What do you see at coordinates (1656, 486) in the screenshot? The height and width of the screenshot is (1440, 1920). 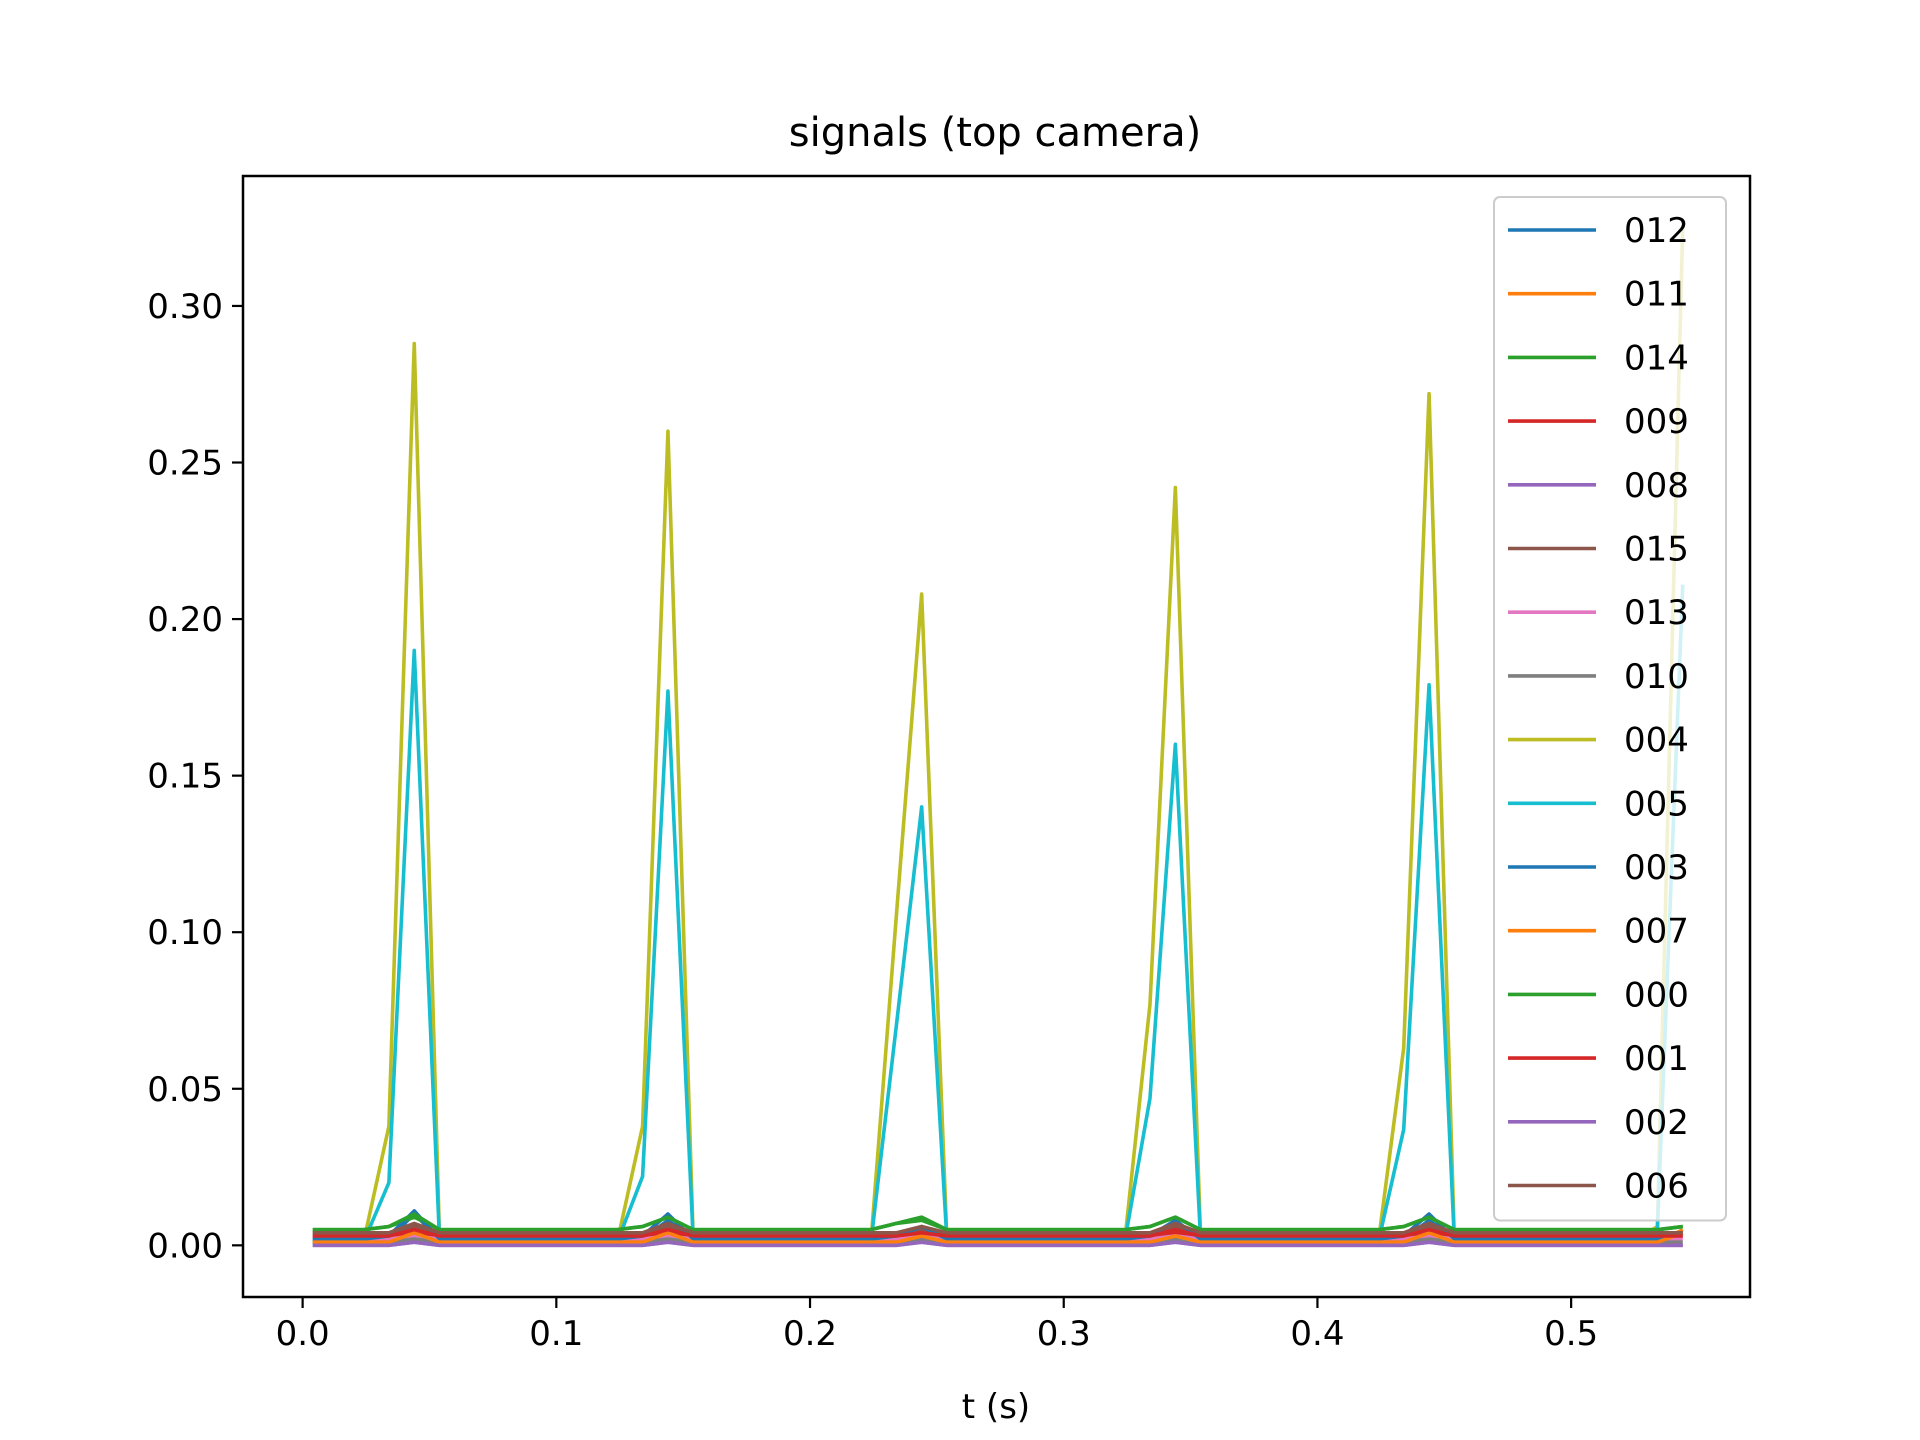 I see `legend-label-008: 008` at bounding box center [1656, 486].